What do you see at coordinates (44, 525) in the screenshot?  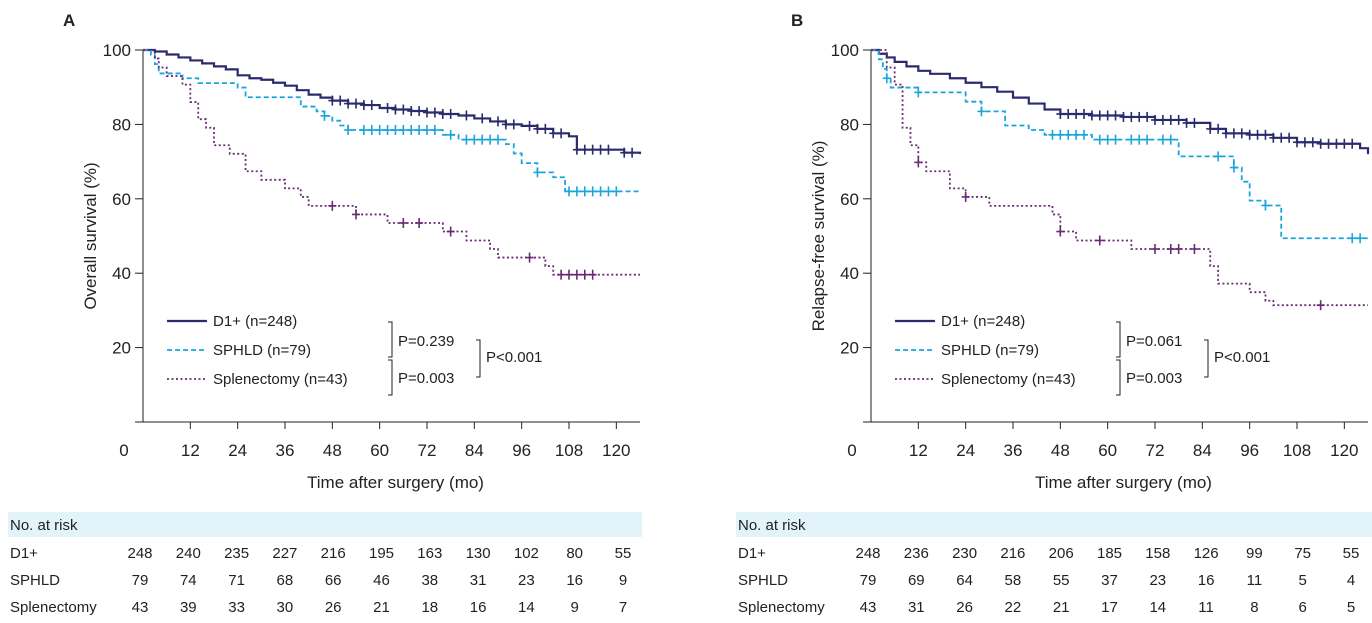 I see `risk-table-header: No. at risk` at bounding box center [44, 525].